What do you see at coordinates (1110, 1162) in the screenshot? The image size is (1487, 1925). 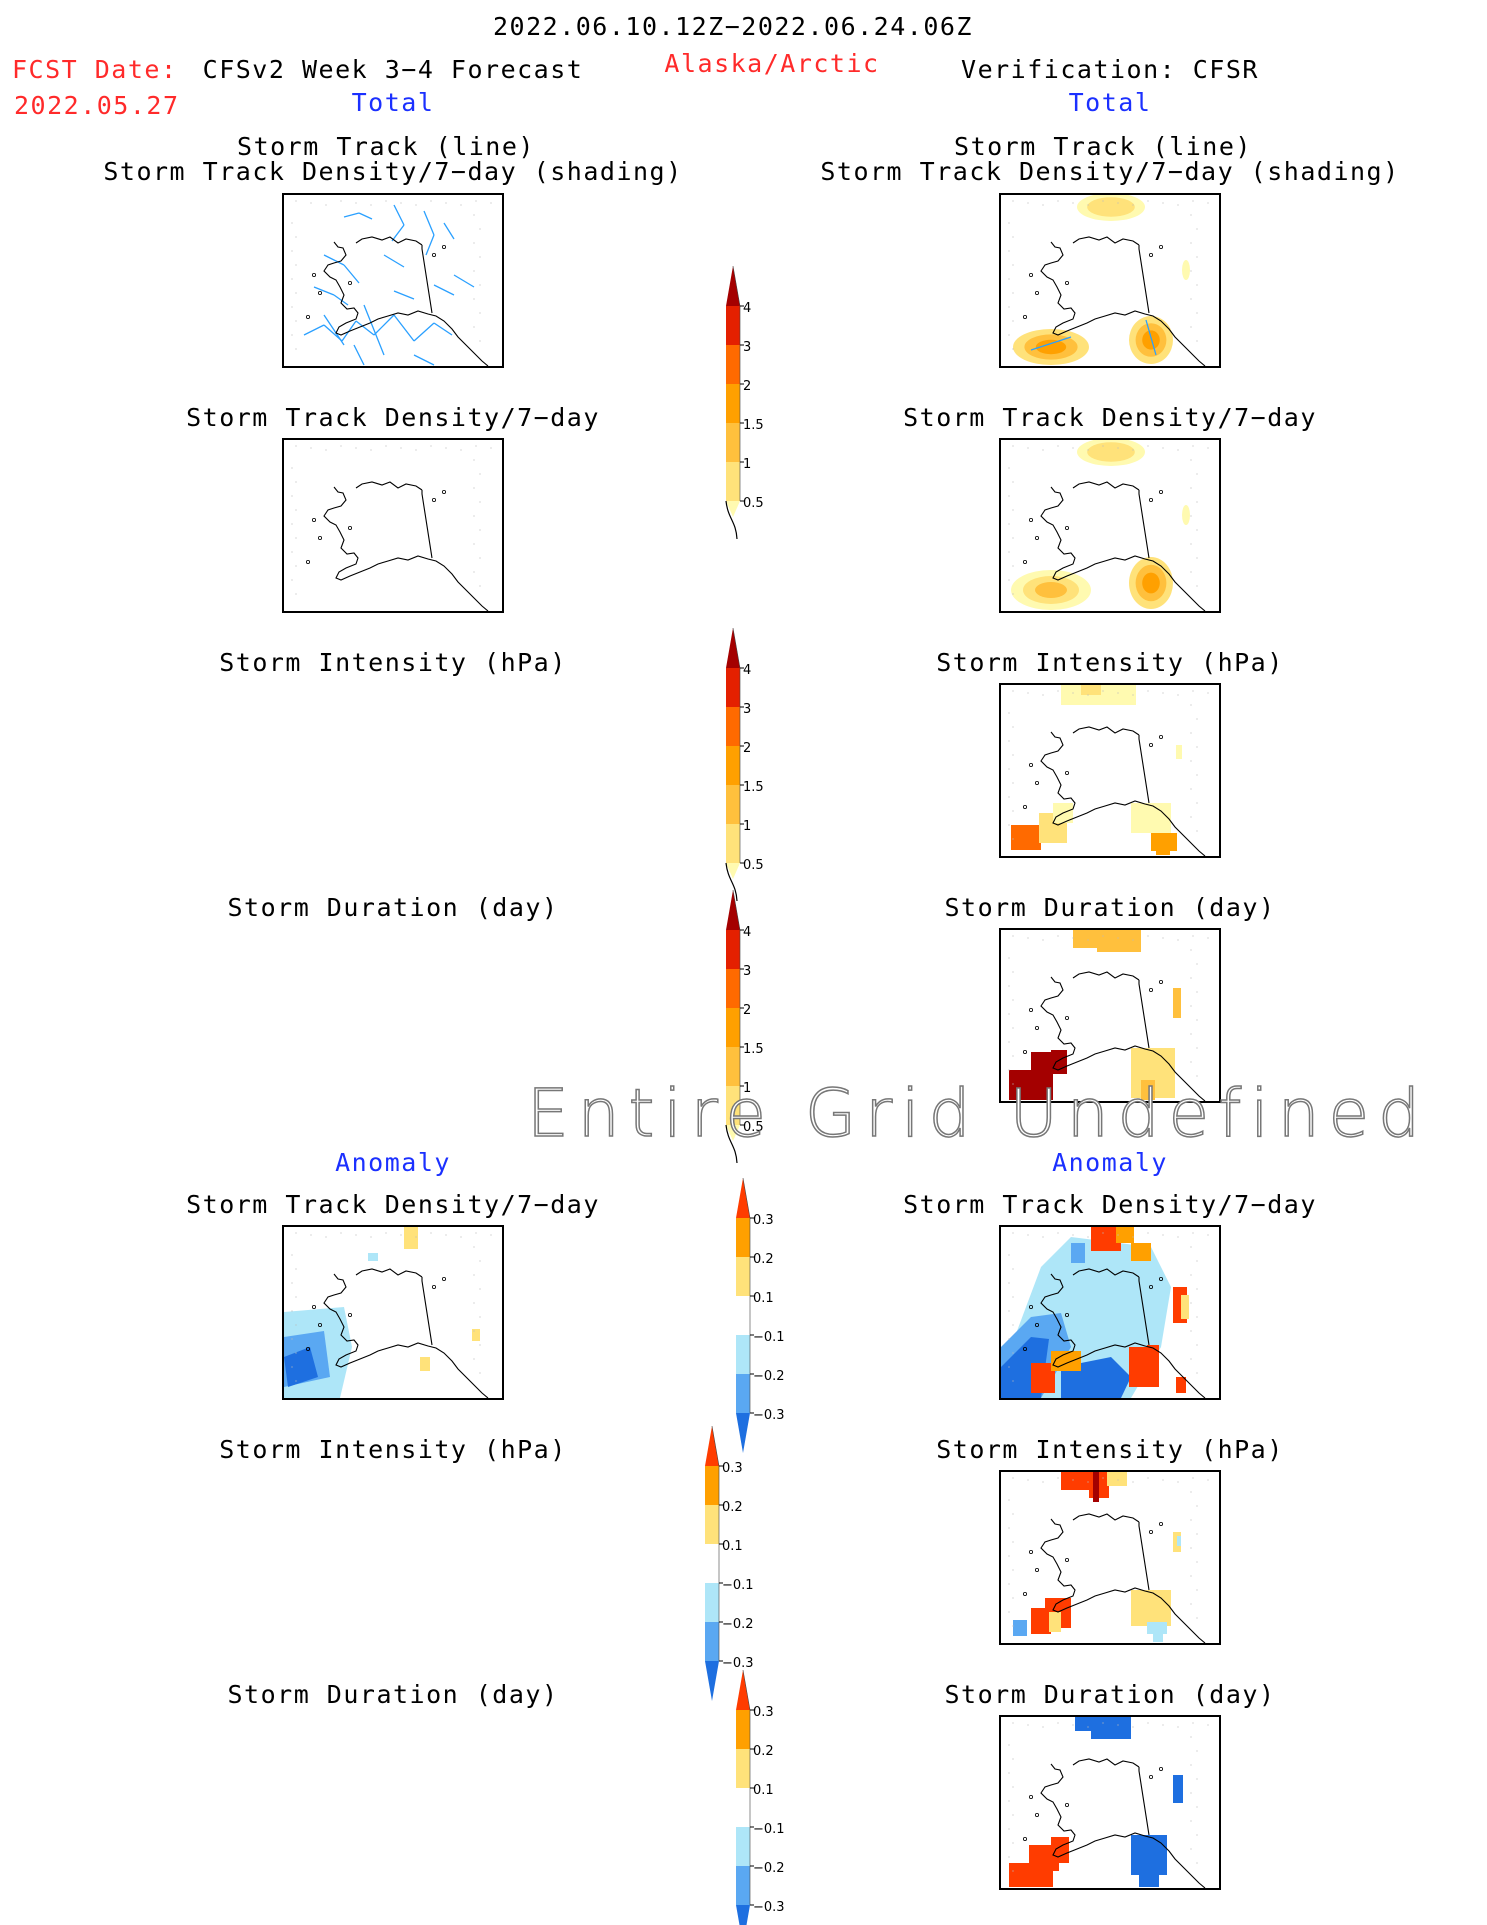 I see `section-anomaly-right: Anomaly` at bounding box center [1110, 1162].